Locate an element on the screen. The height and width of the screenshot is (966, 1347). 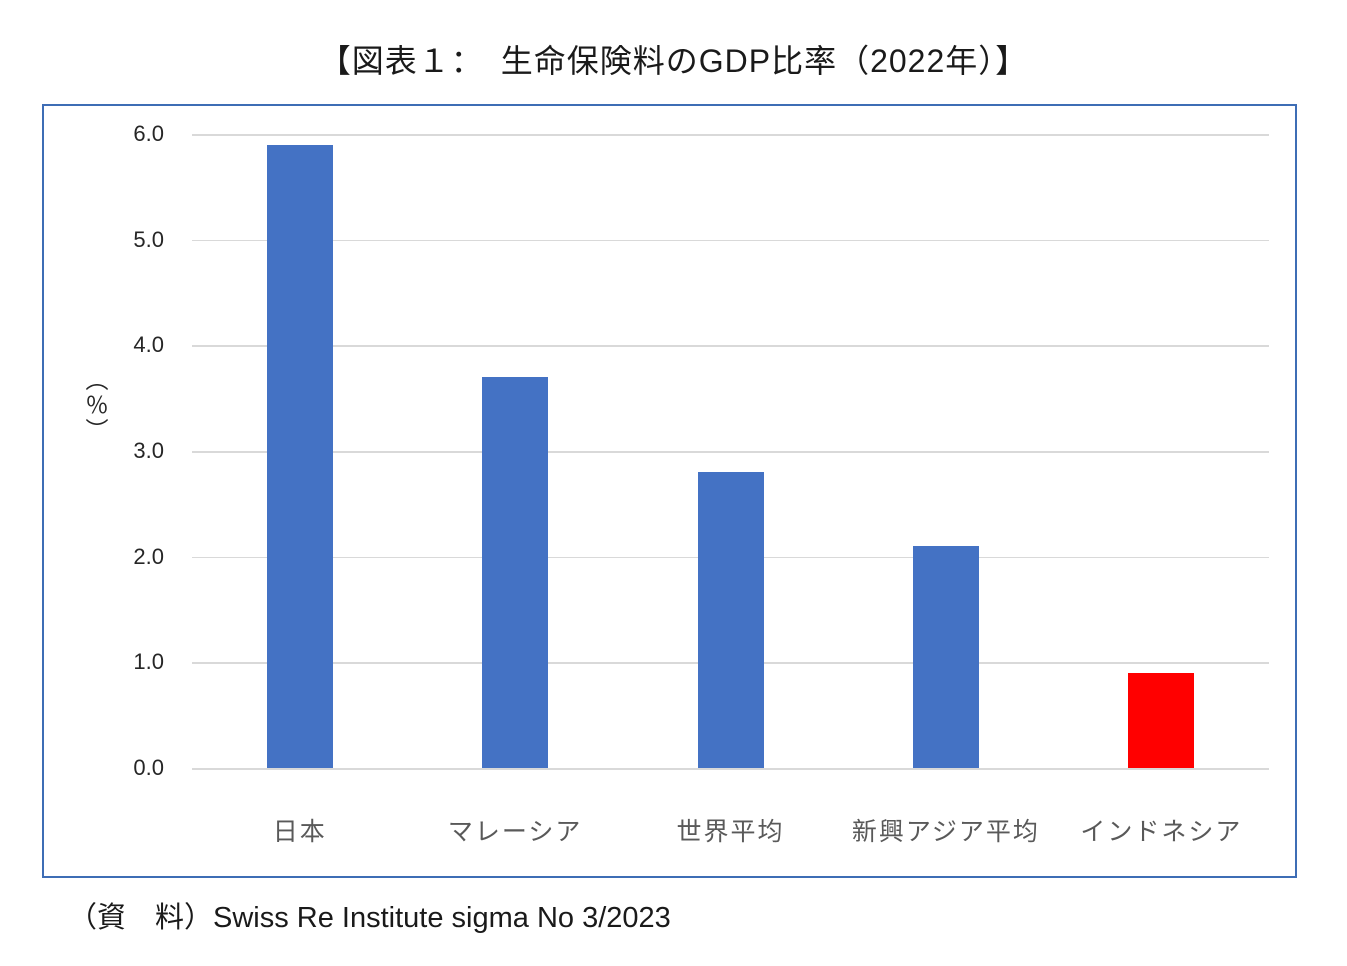
bar-マレーシア is located at coordinates (515, 572).